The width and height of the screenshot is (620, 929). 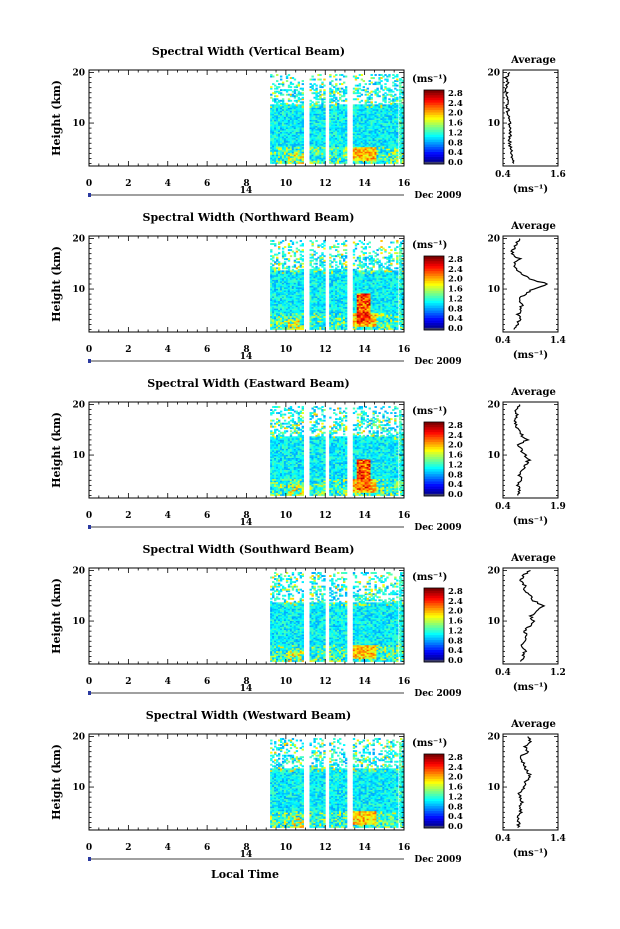 What do you see at coordinates (509, 118) in the screenshot?
I see `average-profile-line` at bounding box center [509, 118].